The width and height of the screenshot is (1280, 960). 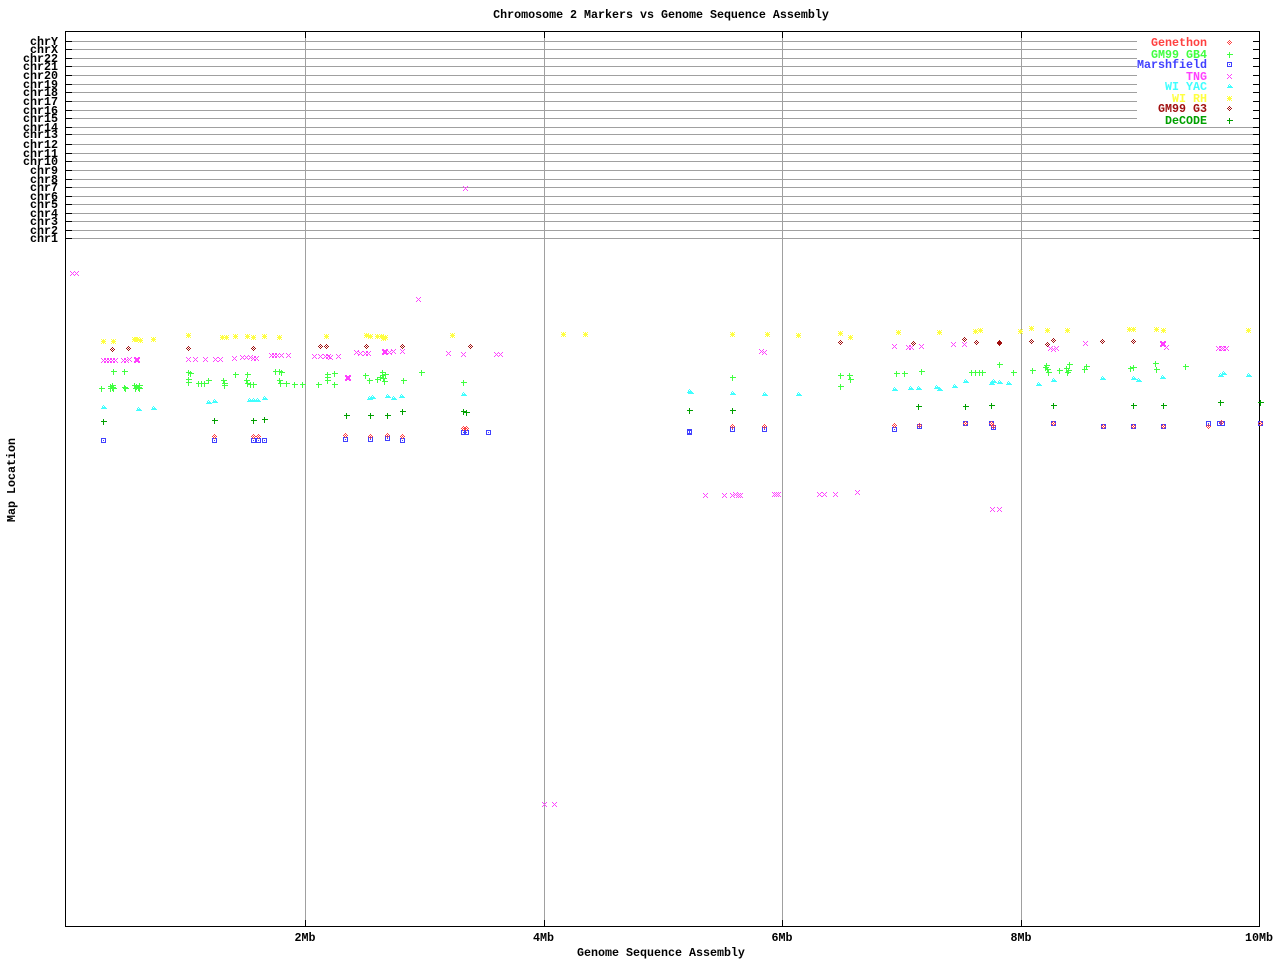 I want to click on svg-text: chr13, so click(x=40, y=135).